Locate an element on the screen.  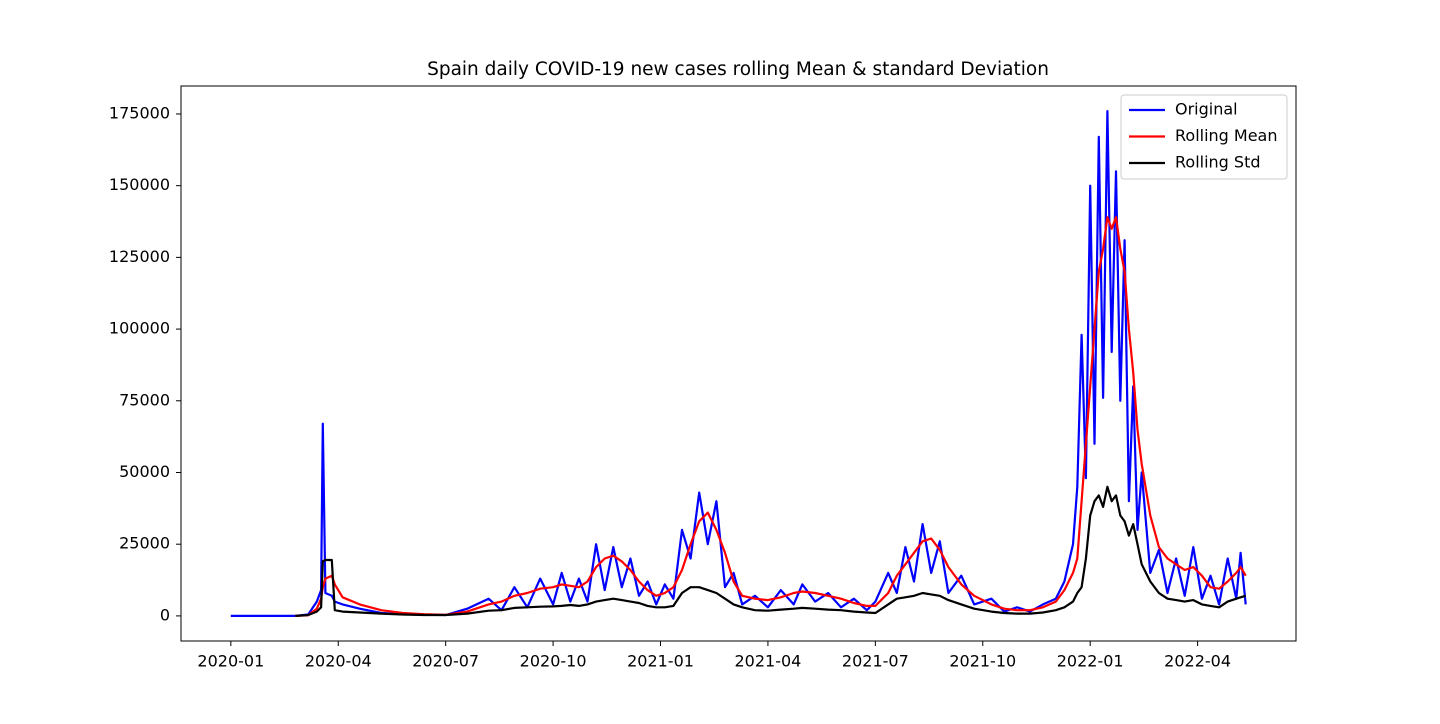
x-tick-label: 2021-01 is located at coordinates (660, 661).